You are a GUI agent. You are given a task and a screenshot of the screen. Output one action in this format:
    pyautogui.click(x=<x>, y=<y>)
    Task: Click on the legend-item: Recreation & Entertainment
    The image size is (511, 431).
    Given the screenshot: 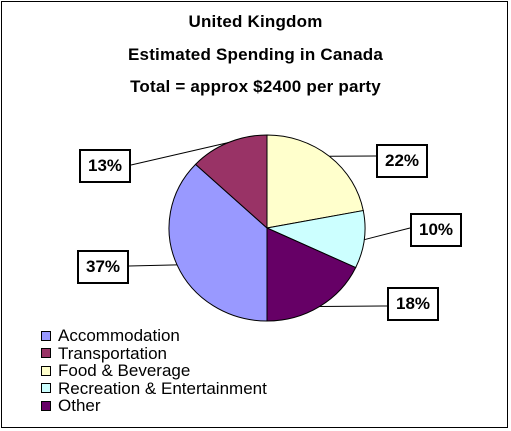 What is the action you would take?
    pyautogui.click(x=154, y=389)
    